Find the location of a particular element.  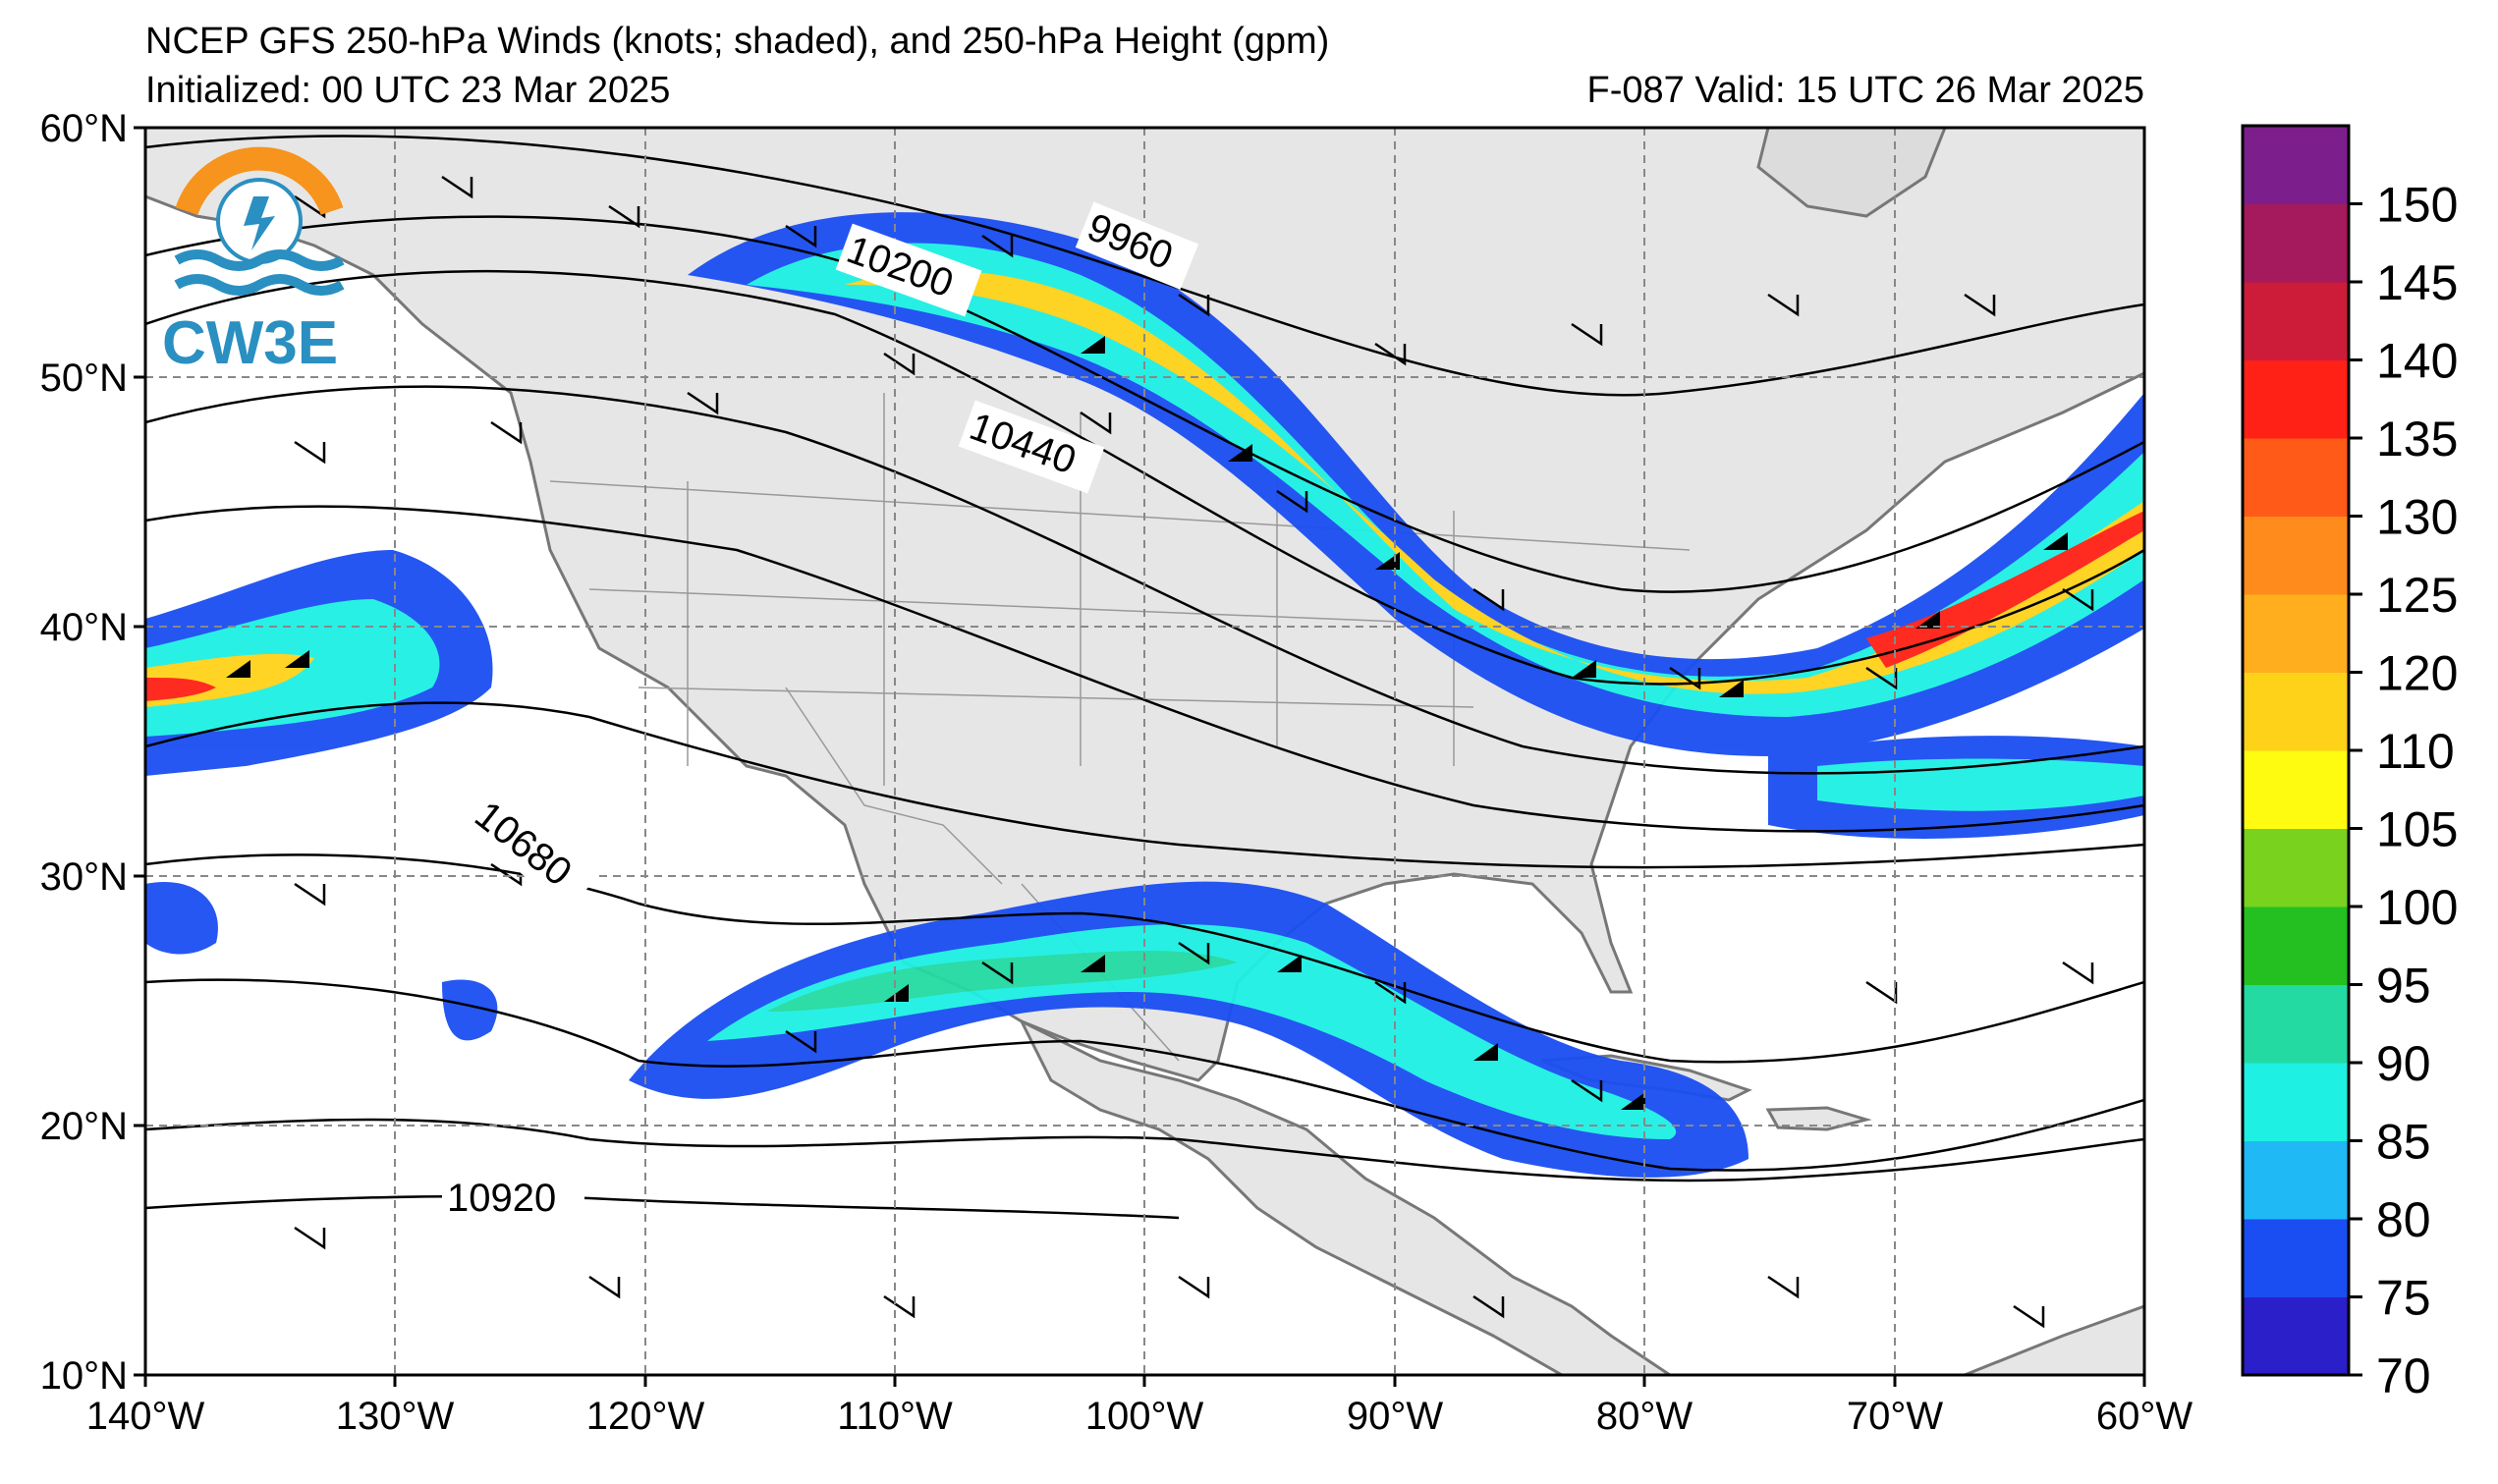

valid-time: F-087 Valid: 15 UTC 26 Mar 2025 is located at coordinates (1865, 90).